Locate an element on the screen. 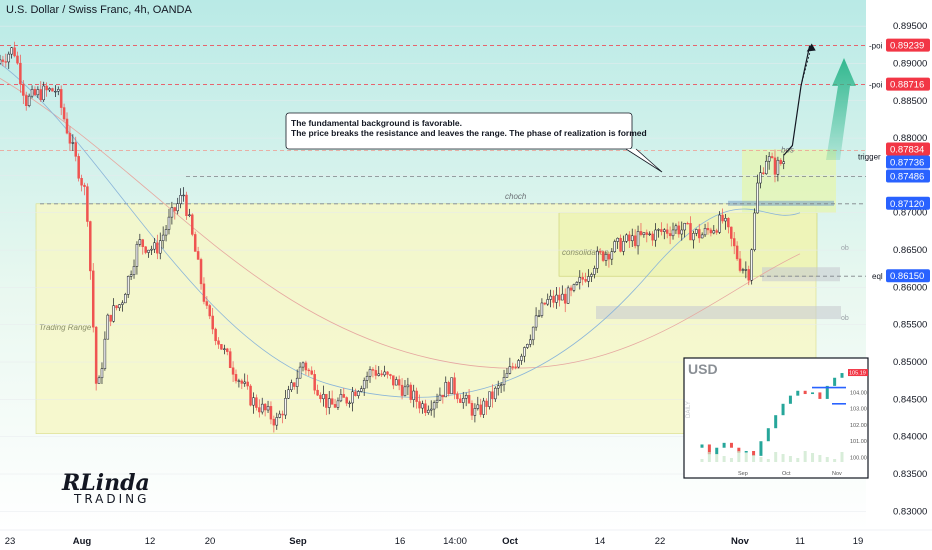 Image resolution: width=932 pixels, height=550 pixels. inset-side-label: DAILY is located at coordinates (689, 409).